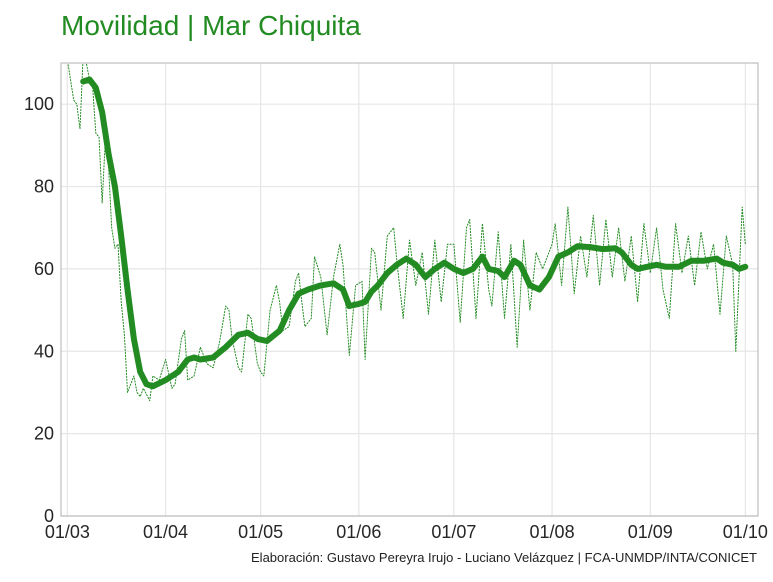 The height and width of the screenshot is (582, 773). I want to click on y-tick-label: 40, so click(44, 351).